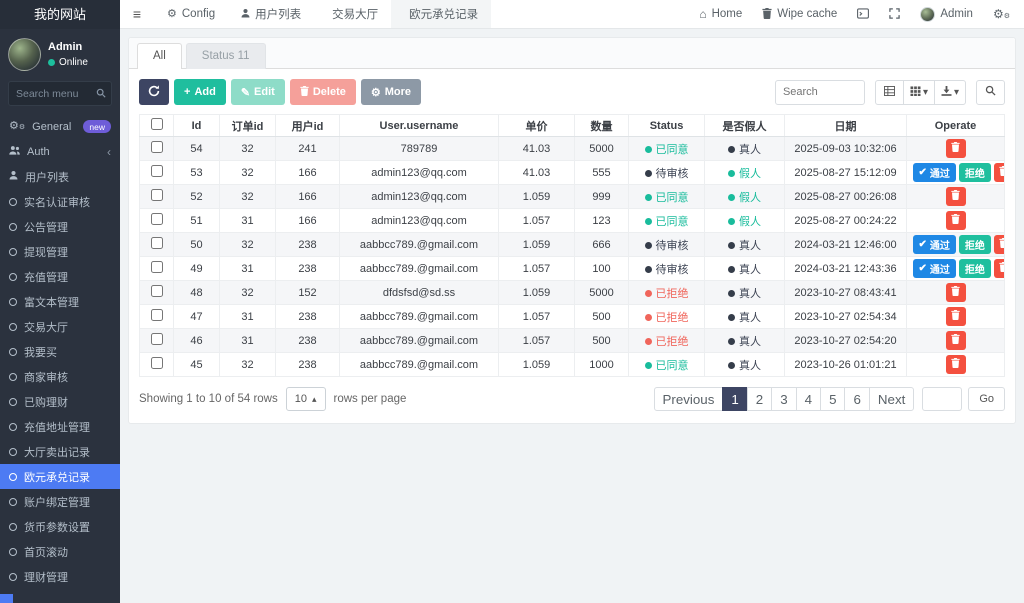 The width and height of the screenshot is (1024, 603). I want to click on cell-user-id: 238, so click(307, 268).